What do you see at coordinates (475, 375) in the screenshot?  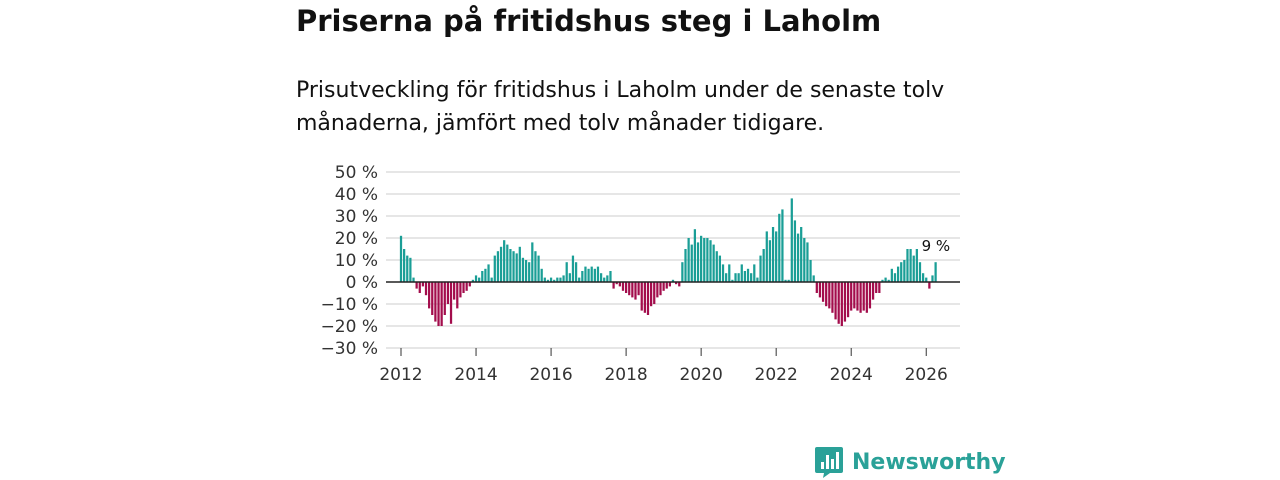 I see `x-tick-label: 2014` at bounding box center [475, 375].